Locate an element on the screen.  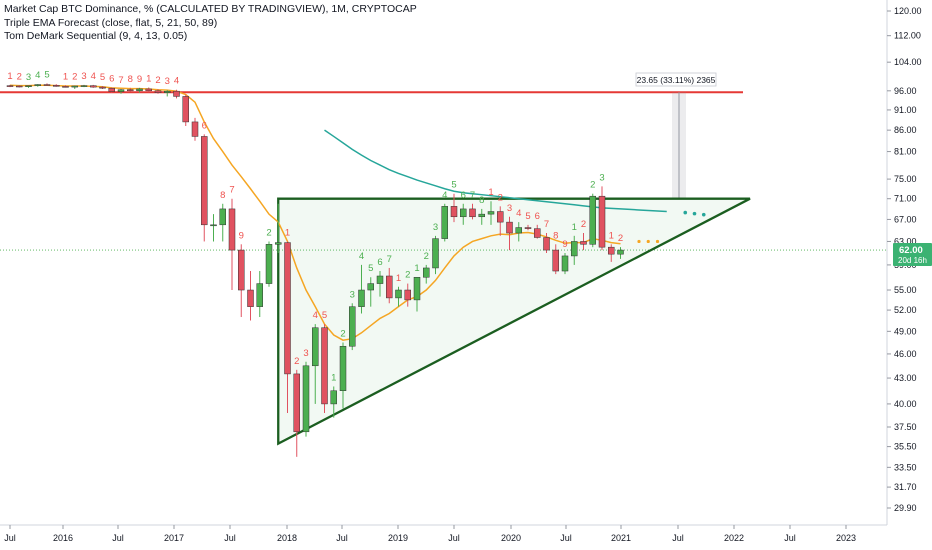
td-count-label: 7 is located at coordinates (231, 190).